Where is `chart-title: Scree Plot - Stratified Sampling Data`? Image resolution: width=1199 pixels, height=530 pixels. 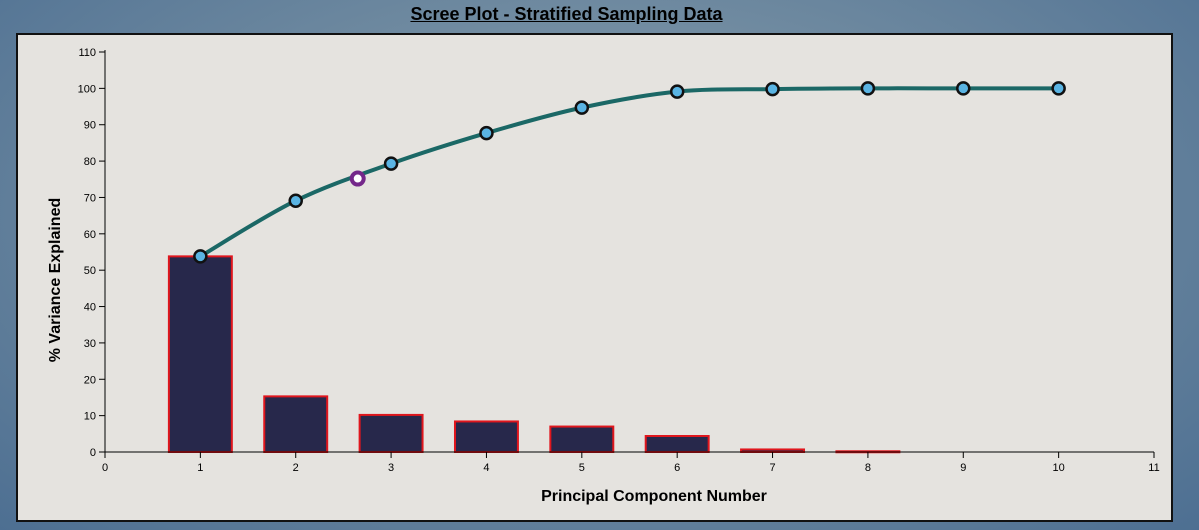 chart-title: Scree Plot - Stratified Sampling Data is located at coordinates (566, 14).